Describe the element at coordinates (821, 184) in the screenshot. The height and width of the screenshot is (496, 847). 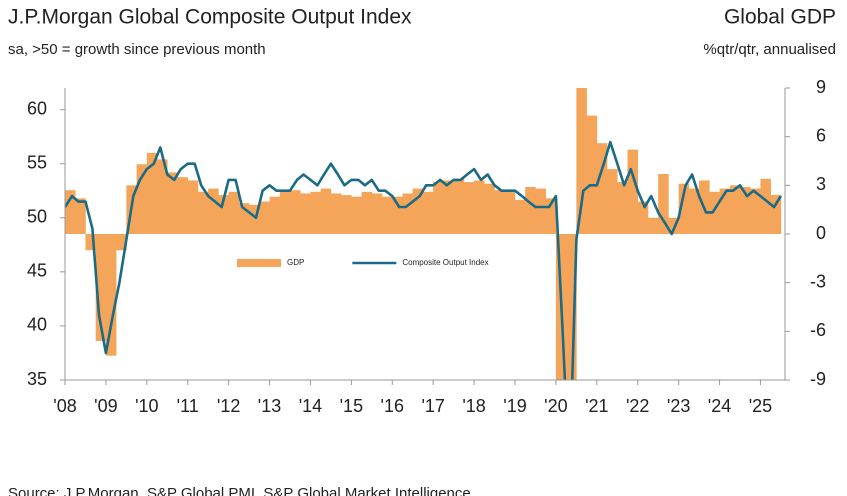
I see `y2-tick-label: 3` at that location.